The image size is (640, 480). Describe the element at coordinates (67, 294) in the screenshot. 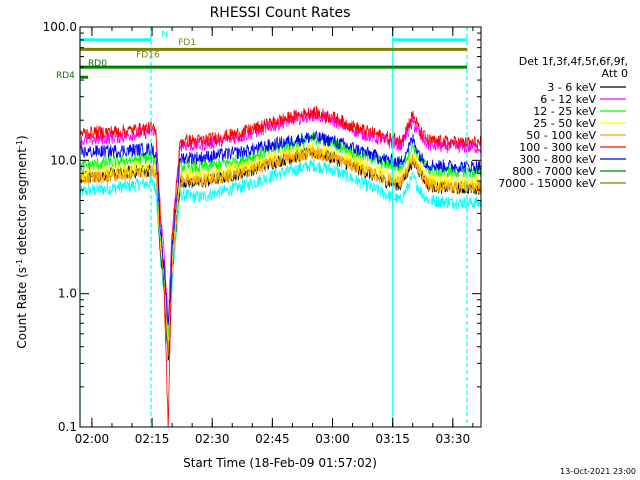

I see `y-tick-label: 1.0` at that location.